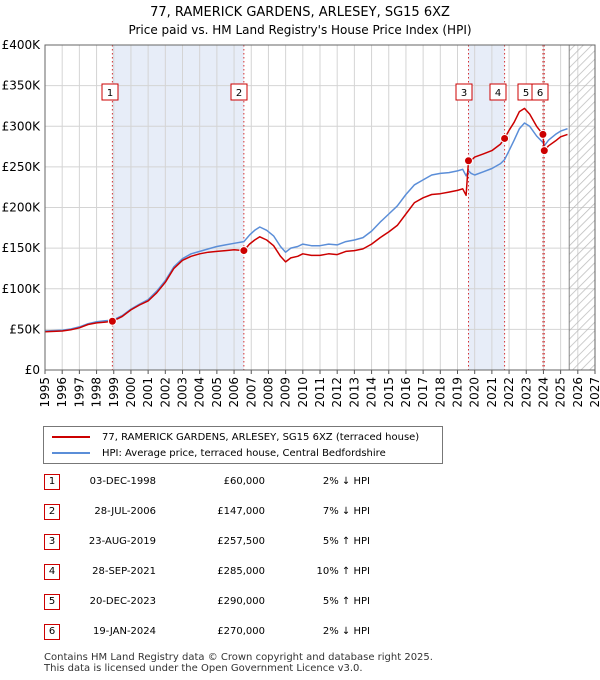 The height and width of the screenshot is (680, 600). Describe the element at coordinates (22, 167) in the screenshot. I see `y-tick-label: £250K` at that location.